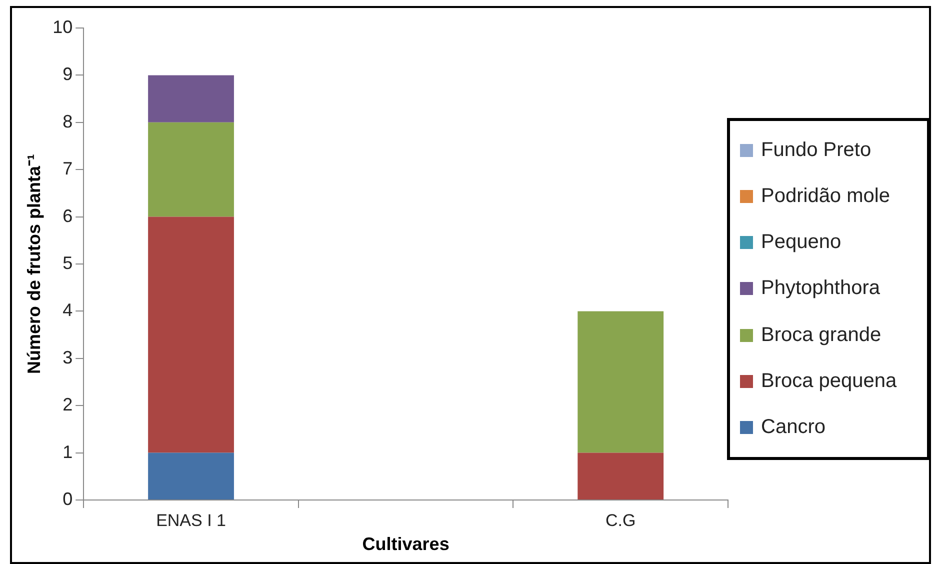  Describe the element at coordinates (825, 196) in the screenshot. I see `legend-label: Podridão mole` at that location.